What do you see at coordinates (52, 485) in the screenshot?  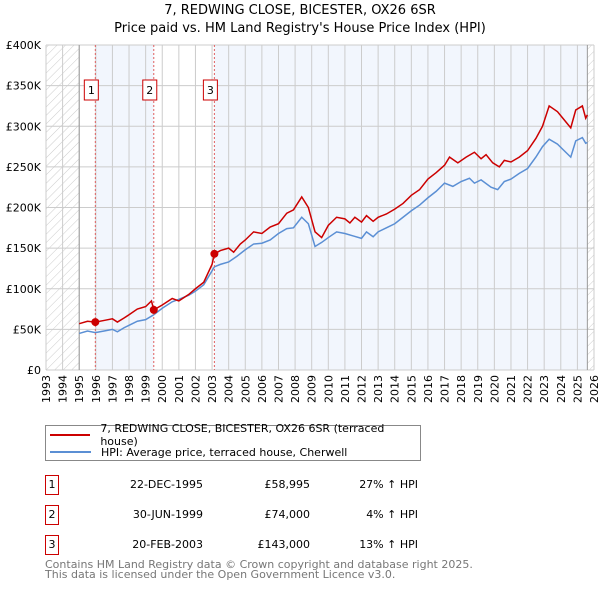 I see `sale-num: 1` at bounding box center [52, 485].